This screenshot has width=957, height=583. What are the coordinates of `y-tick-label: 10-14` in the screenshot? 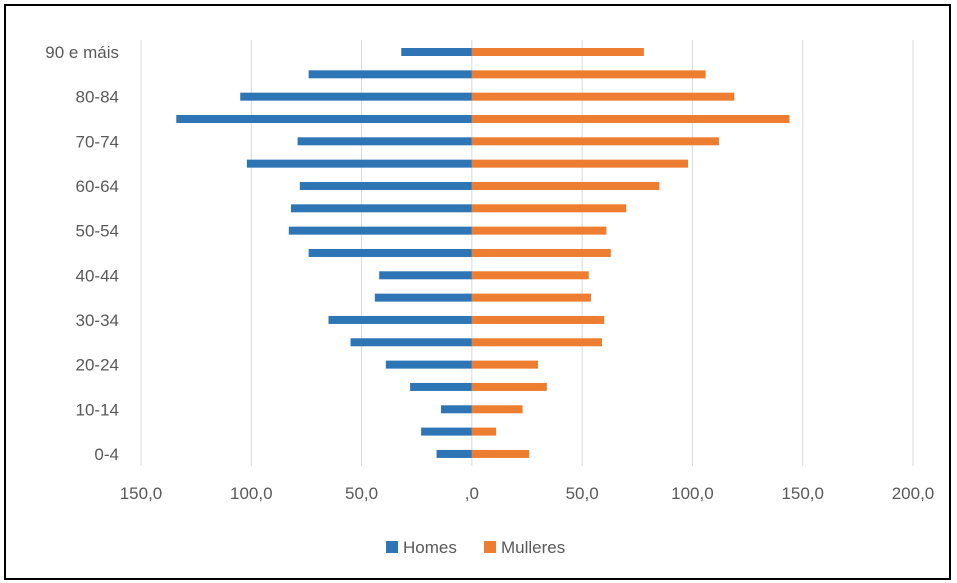 It's located at (97, 409).